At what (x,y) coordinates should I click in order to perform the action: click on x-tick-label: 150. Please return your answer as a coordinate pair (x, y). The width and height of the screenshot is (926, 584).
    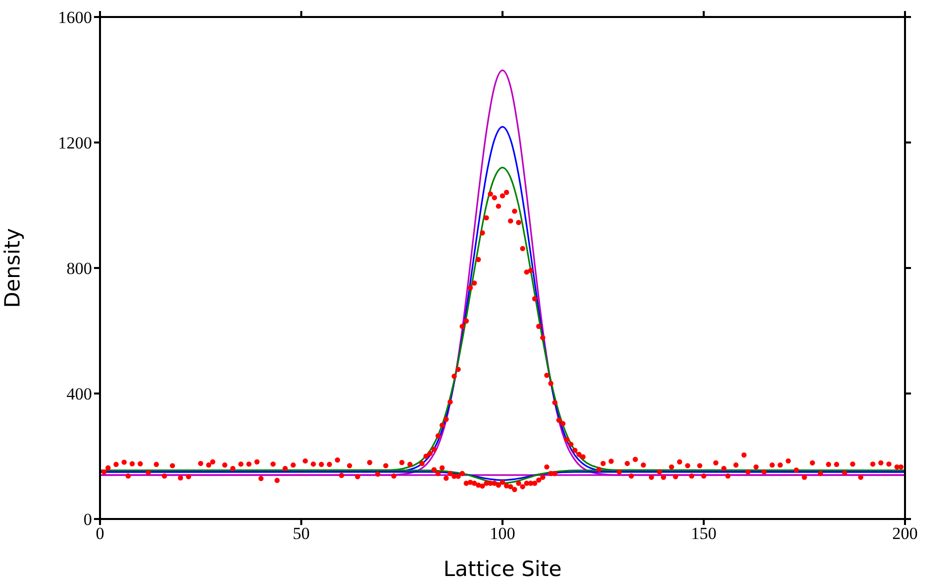
    Looking at the image, I should click on (703, 534).